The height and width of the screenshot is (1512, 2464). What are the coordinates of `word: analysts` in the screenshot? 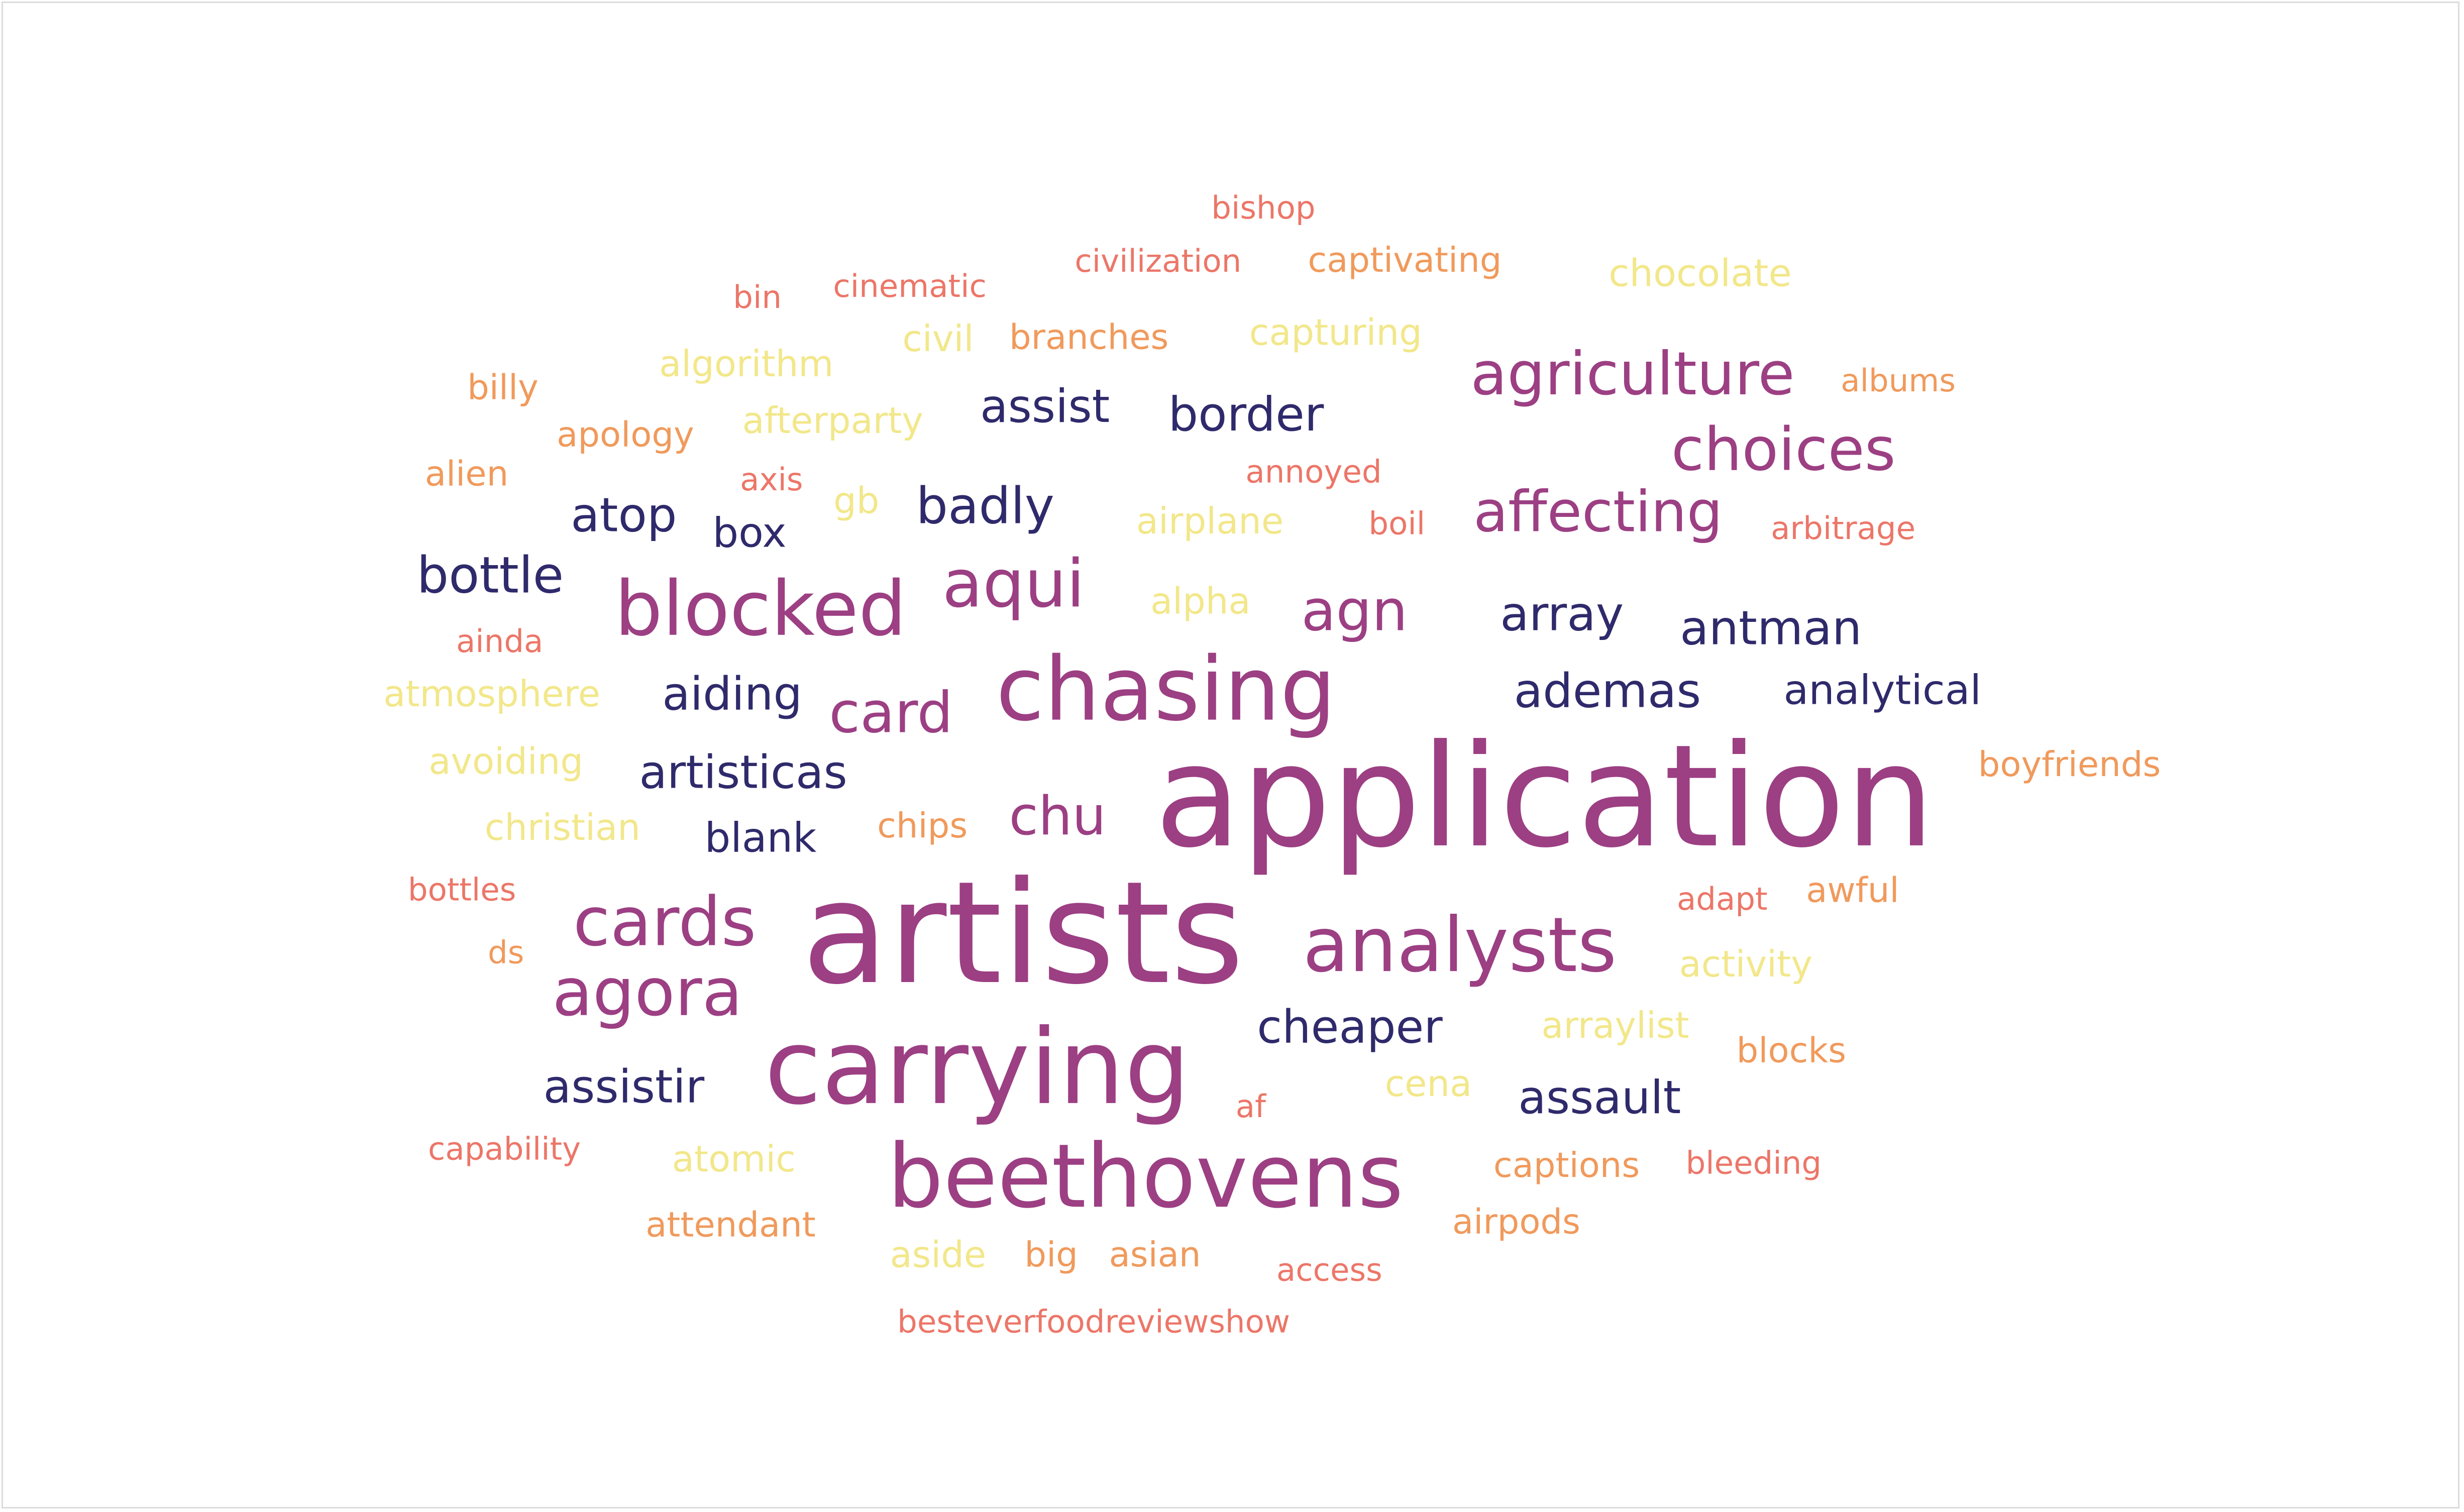 It's located at (1460, 946).